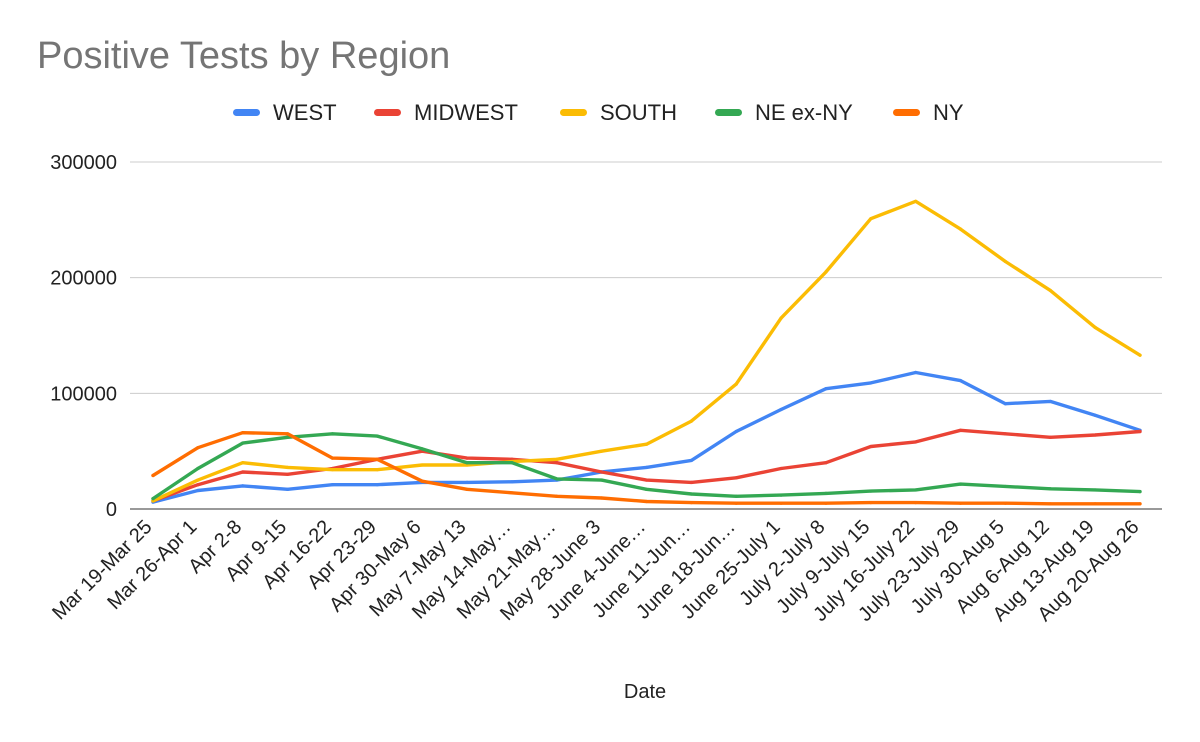 Image resolution: width=1200 pixels, height=742 pixels. Describe the element at coordinates (83, 336) in the screenshot. I see `y-axis: 0 100000 200000 300000` at that location.